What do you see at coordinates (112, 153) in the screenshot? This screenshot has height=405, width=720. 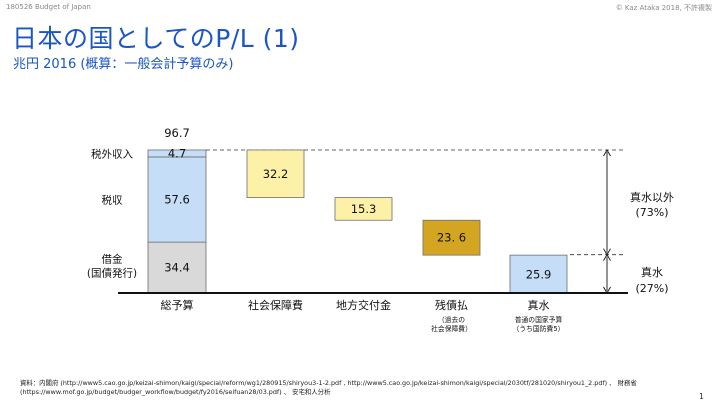 I see `stack-category-label-2-0: 税外収入` at bounding box center [112, 153].